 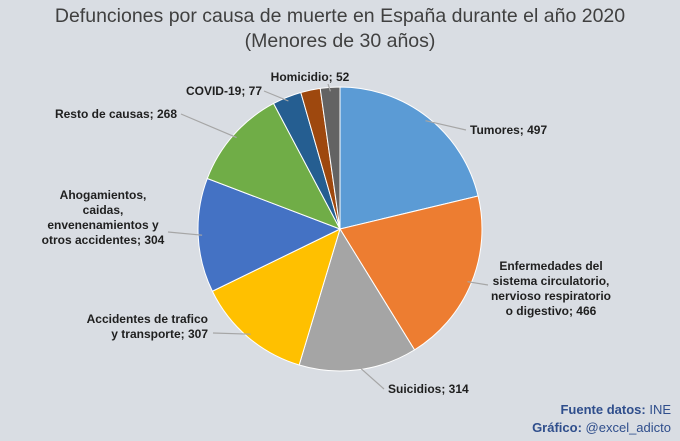 I want to click on chart-credit-label: Gráfico:, so click(x=557, y=427).